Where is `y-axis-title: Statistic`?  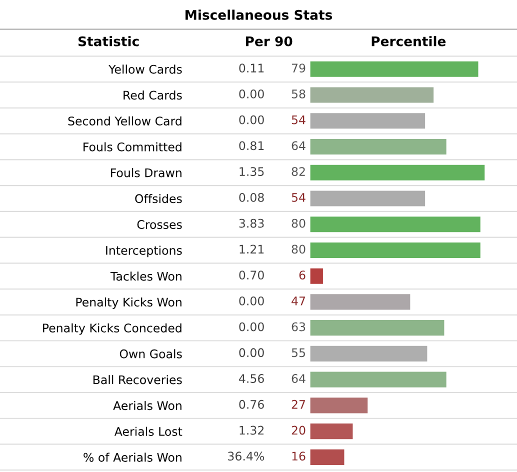 y-axis-title: Statistic is located at coordinates (108, 41).